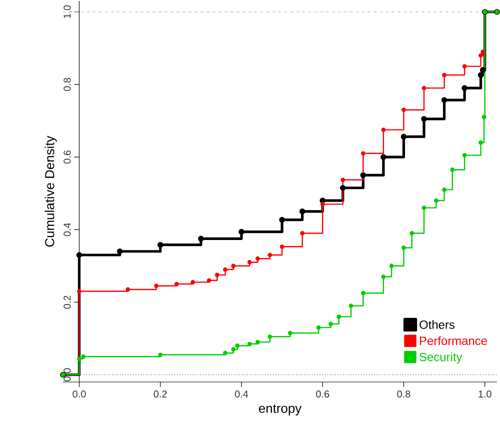 The image size is (500, 443). I want to click on x-tick-label: 0.4, so click(241, 394).